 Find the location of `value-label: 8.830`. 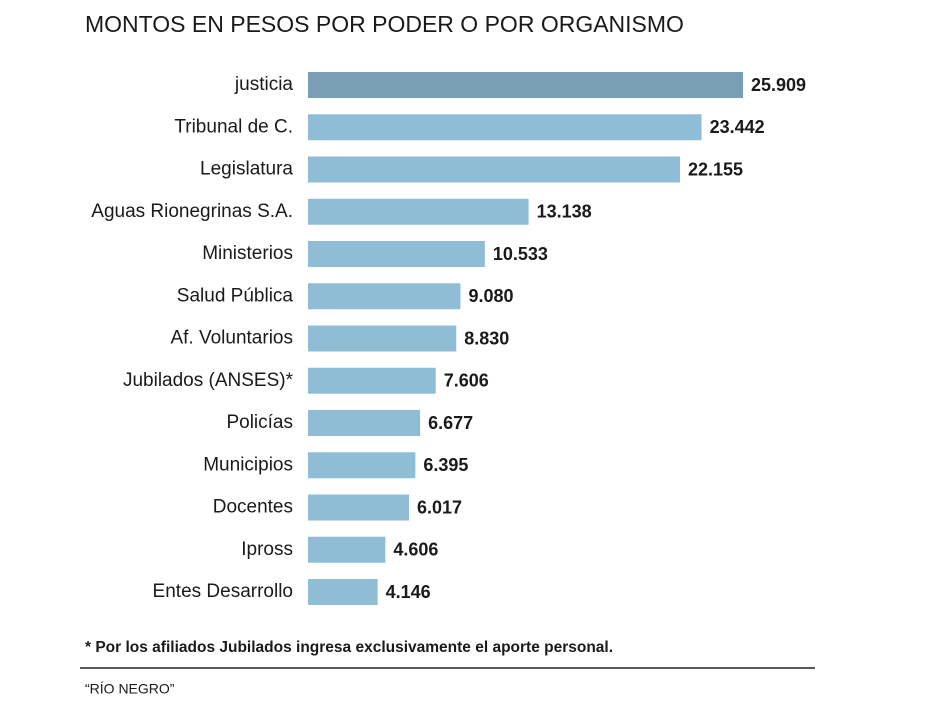

value-label: 8.830 is located at coordinates (486, 338).